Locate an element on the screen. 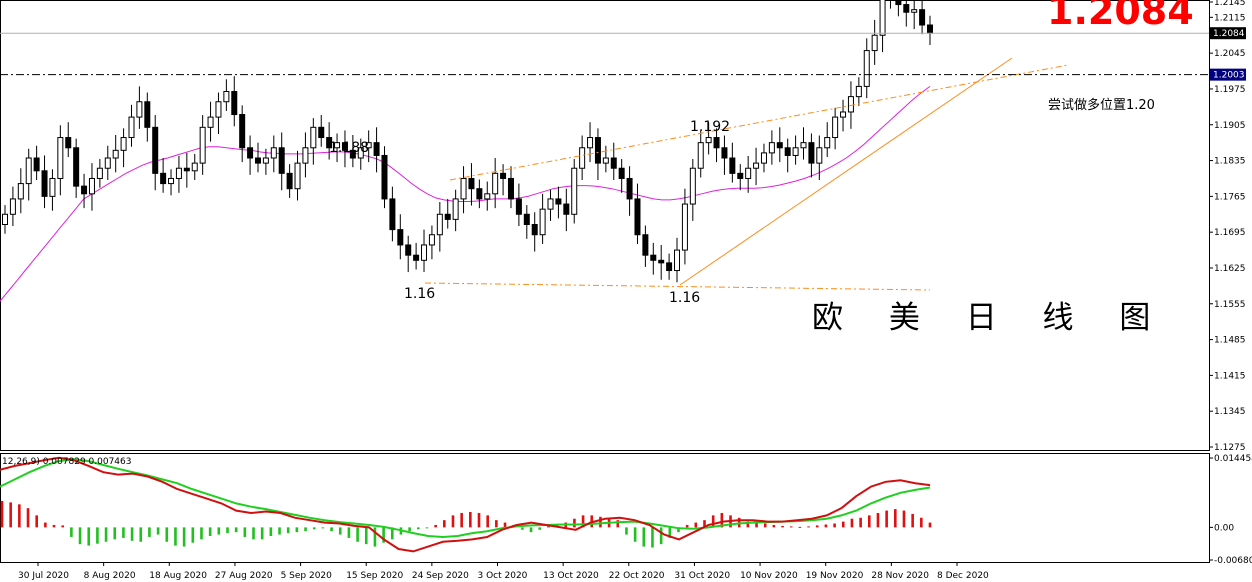 The width and height of the screenshot is (1252, 582). time-tick-label: 27 Aug 2020 is located at coordinates (244, 576).